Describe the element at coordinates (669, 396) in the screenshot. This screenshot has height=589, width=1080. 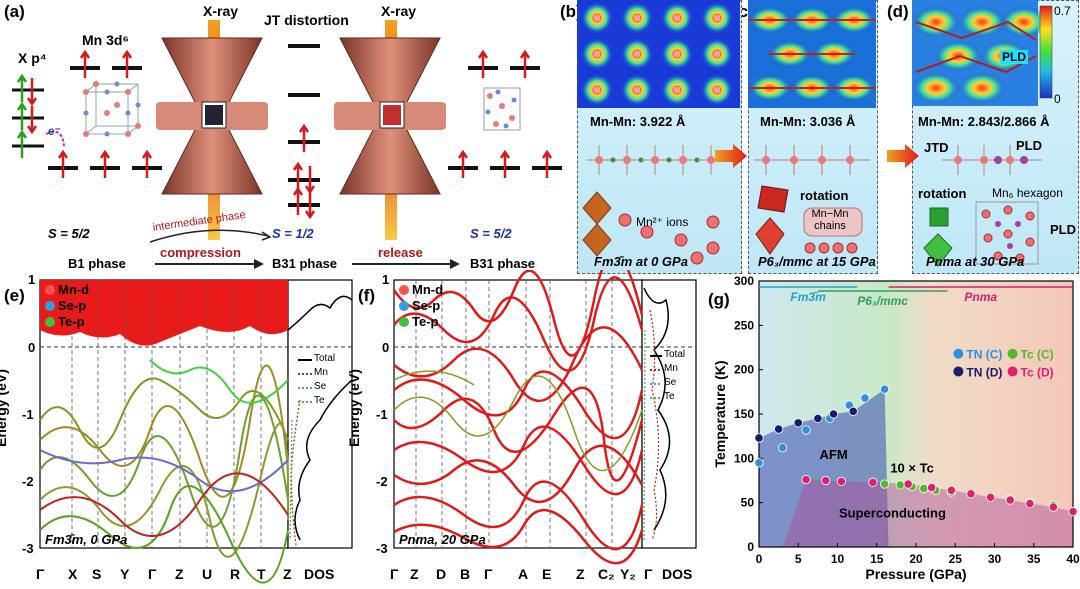
I see `dos-legend-f-te: Te` at that location.